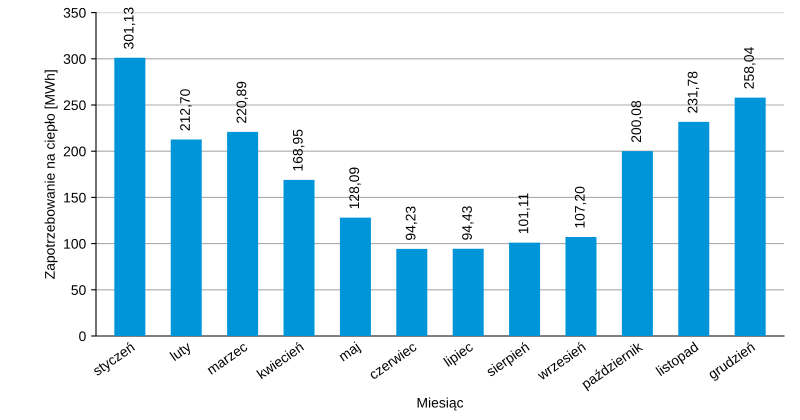 Image resolution: width=800 pixels, height=420 pixels. What do you see at coordinates (75, 13) in the screenshot?
I see `y-tick-label: 350` at bounding box center [75, 13].